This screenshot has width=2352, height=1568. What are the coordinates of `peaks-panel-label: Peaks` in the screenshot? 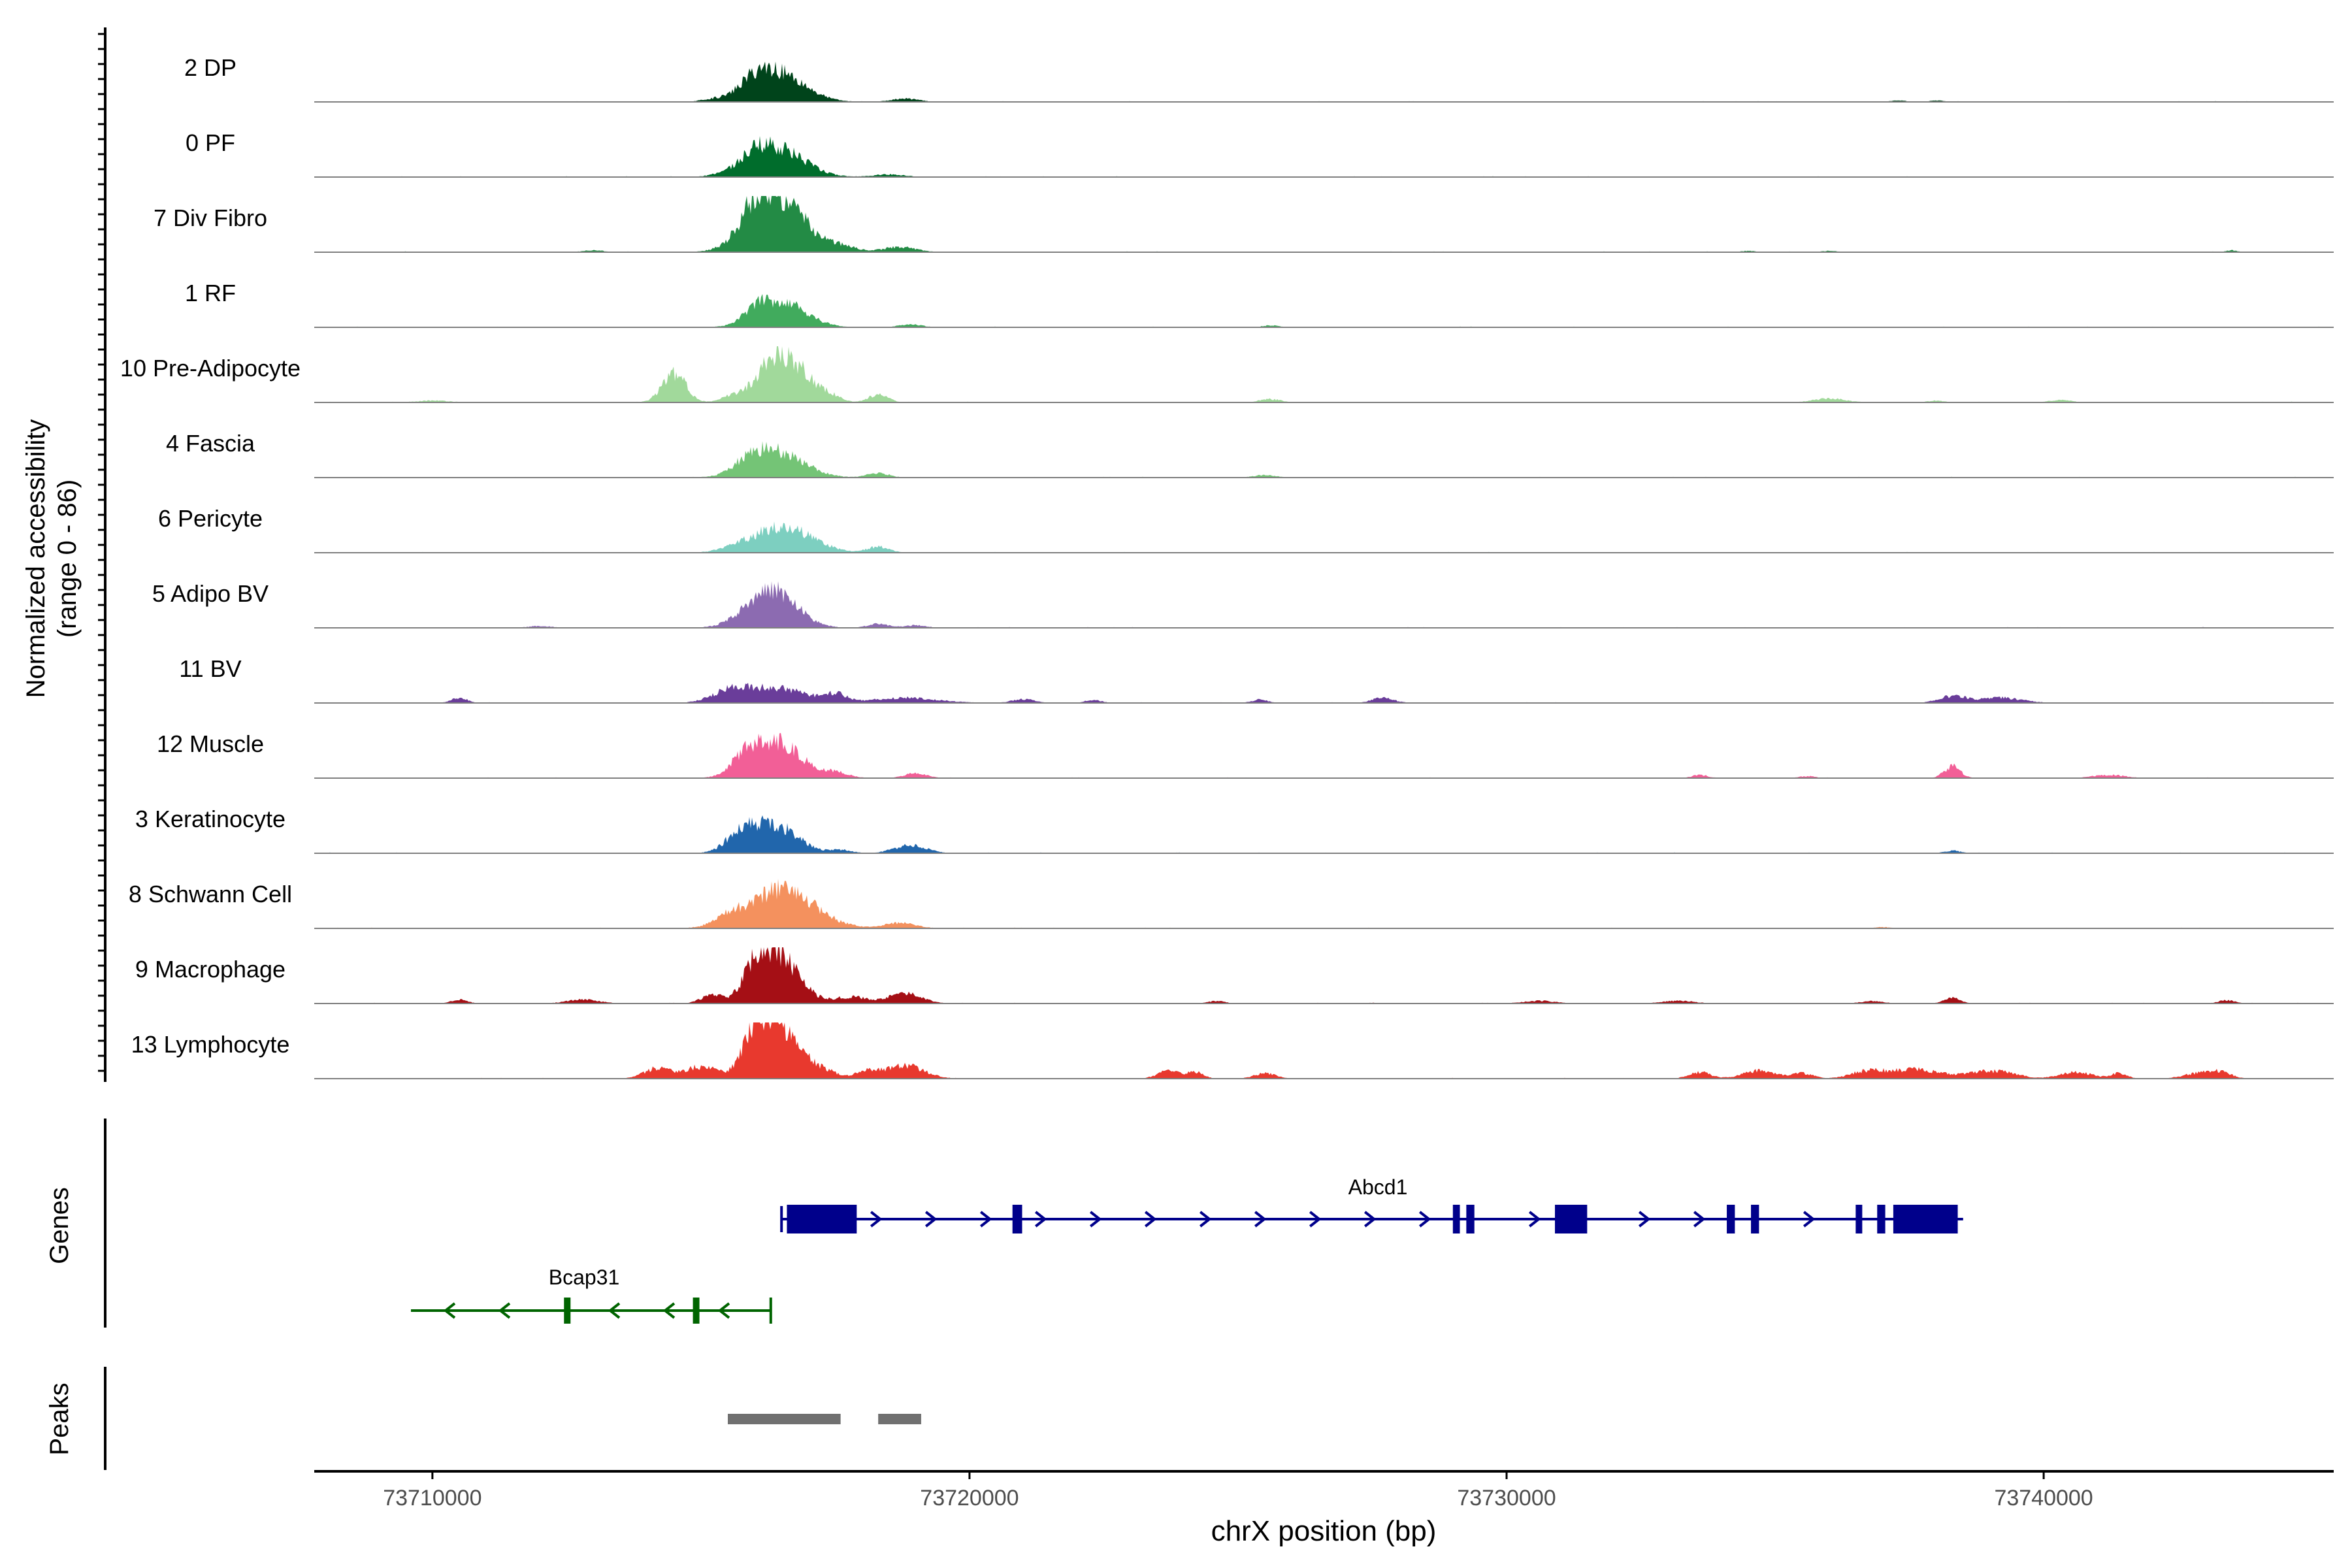 It's located at (59, 1418).